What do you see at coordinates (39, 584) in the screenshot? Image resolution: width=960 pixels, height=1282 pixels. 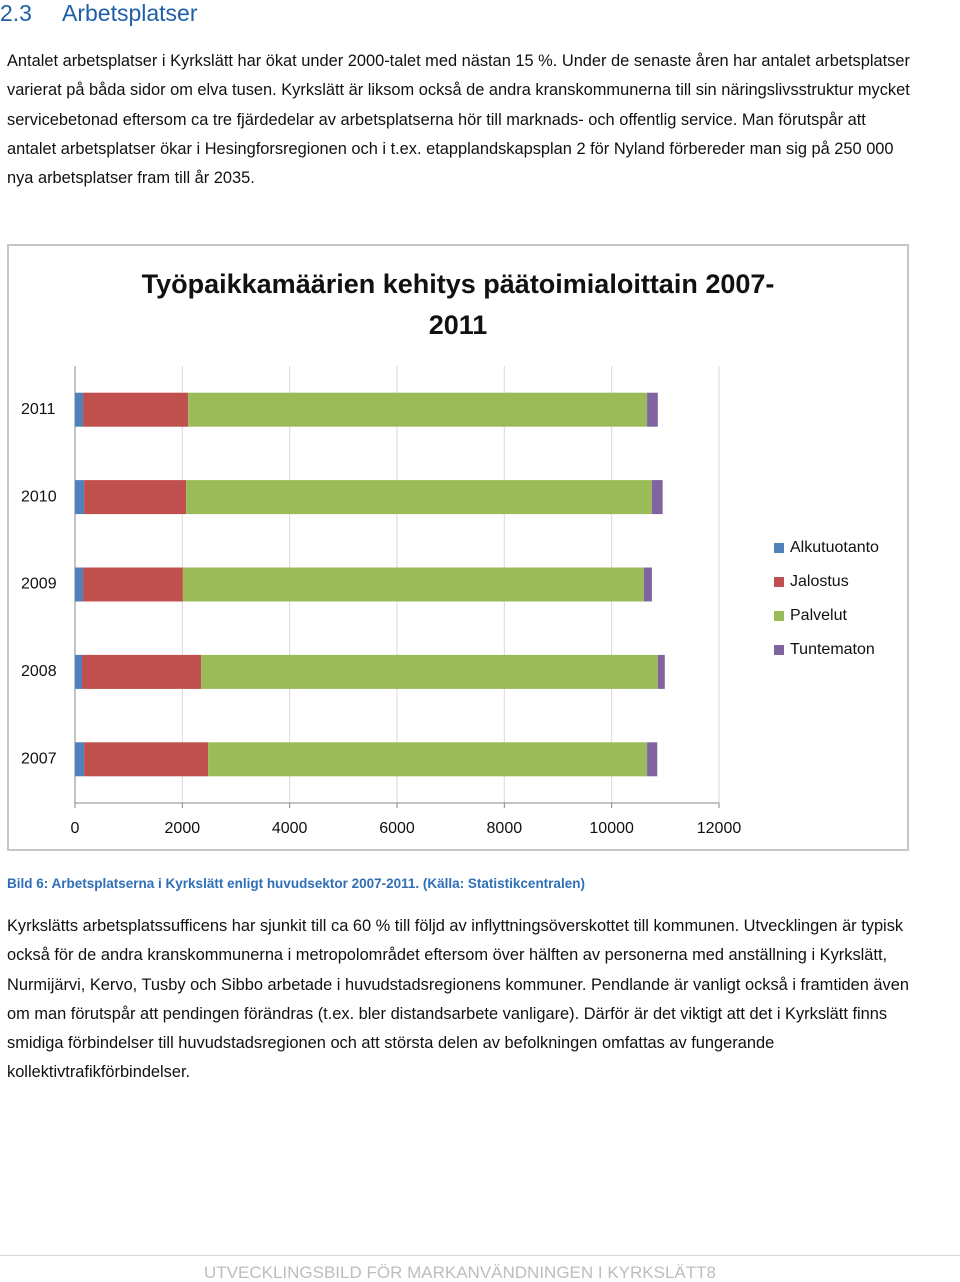 I see `y-tick-label: 2009` at bounding box center [39, 584].